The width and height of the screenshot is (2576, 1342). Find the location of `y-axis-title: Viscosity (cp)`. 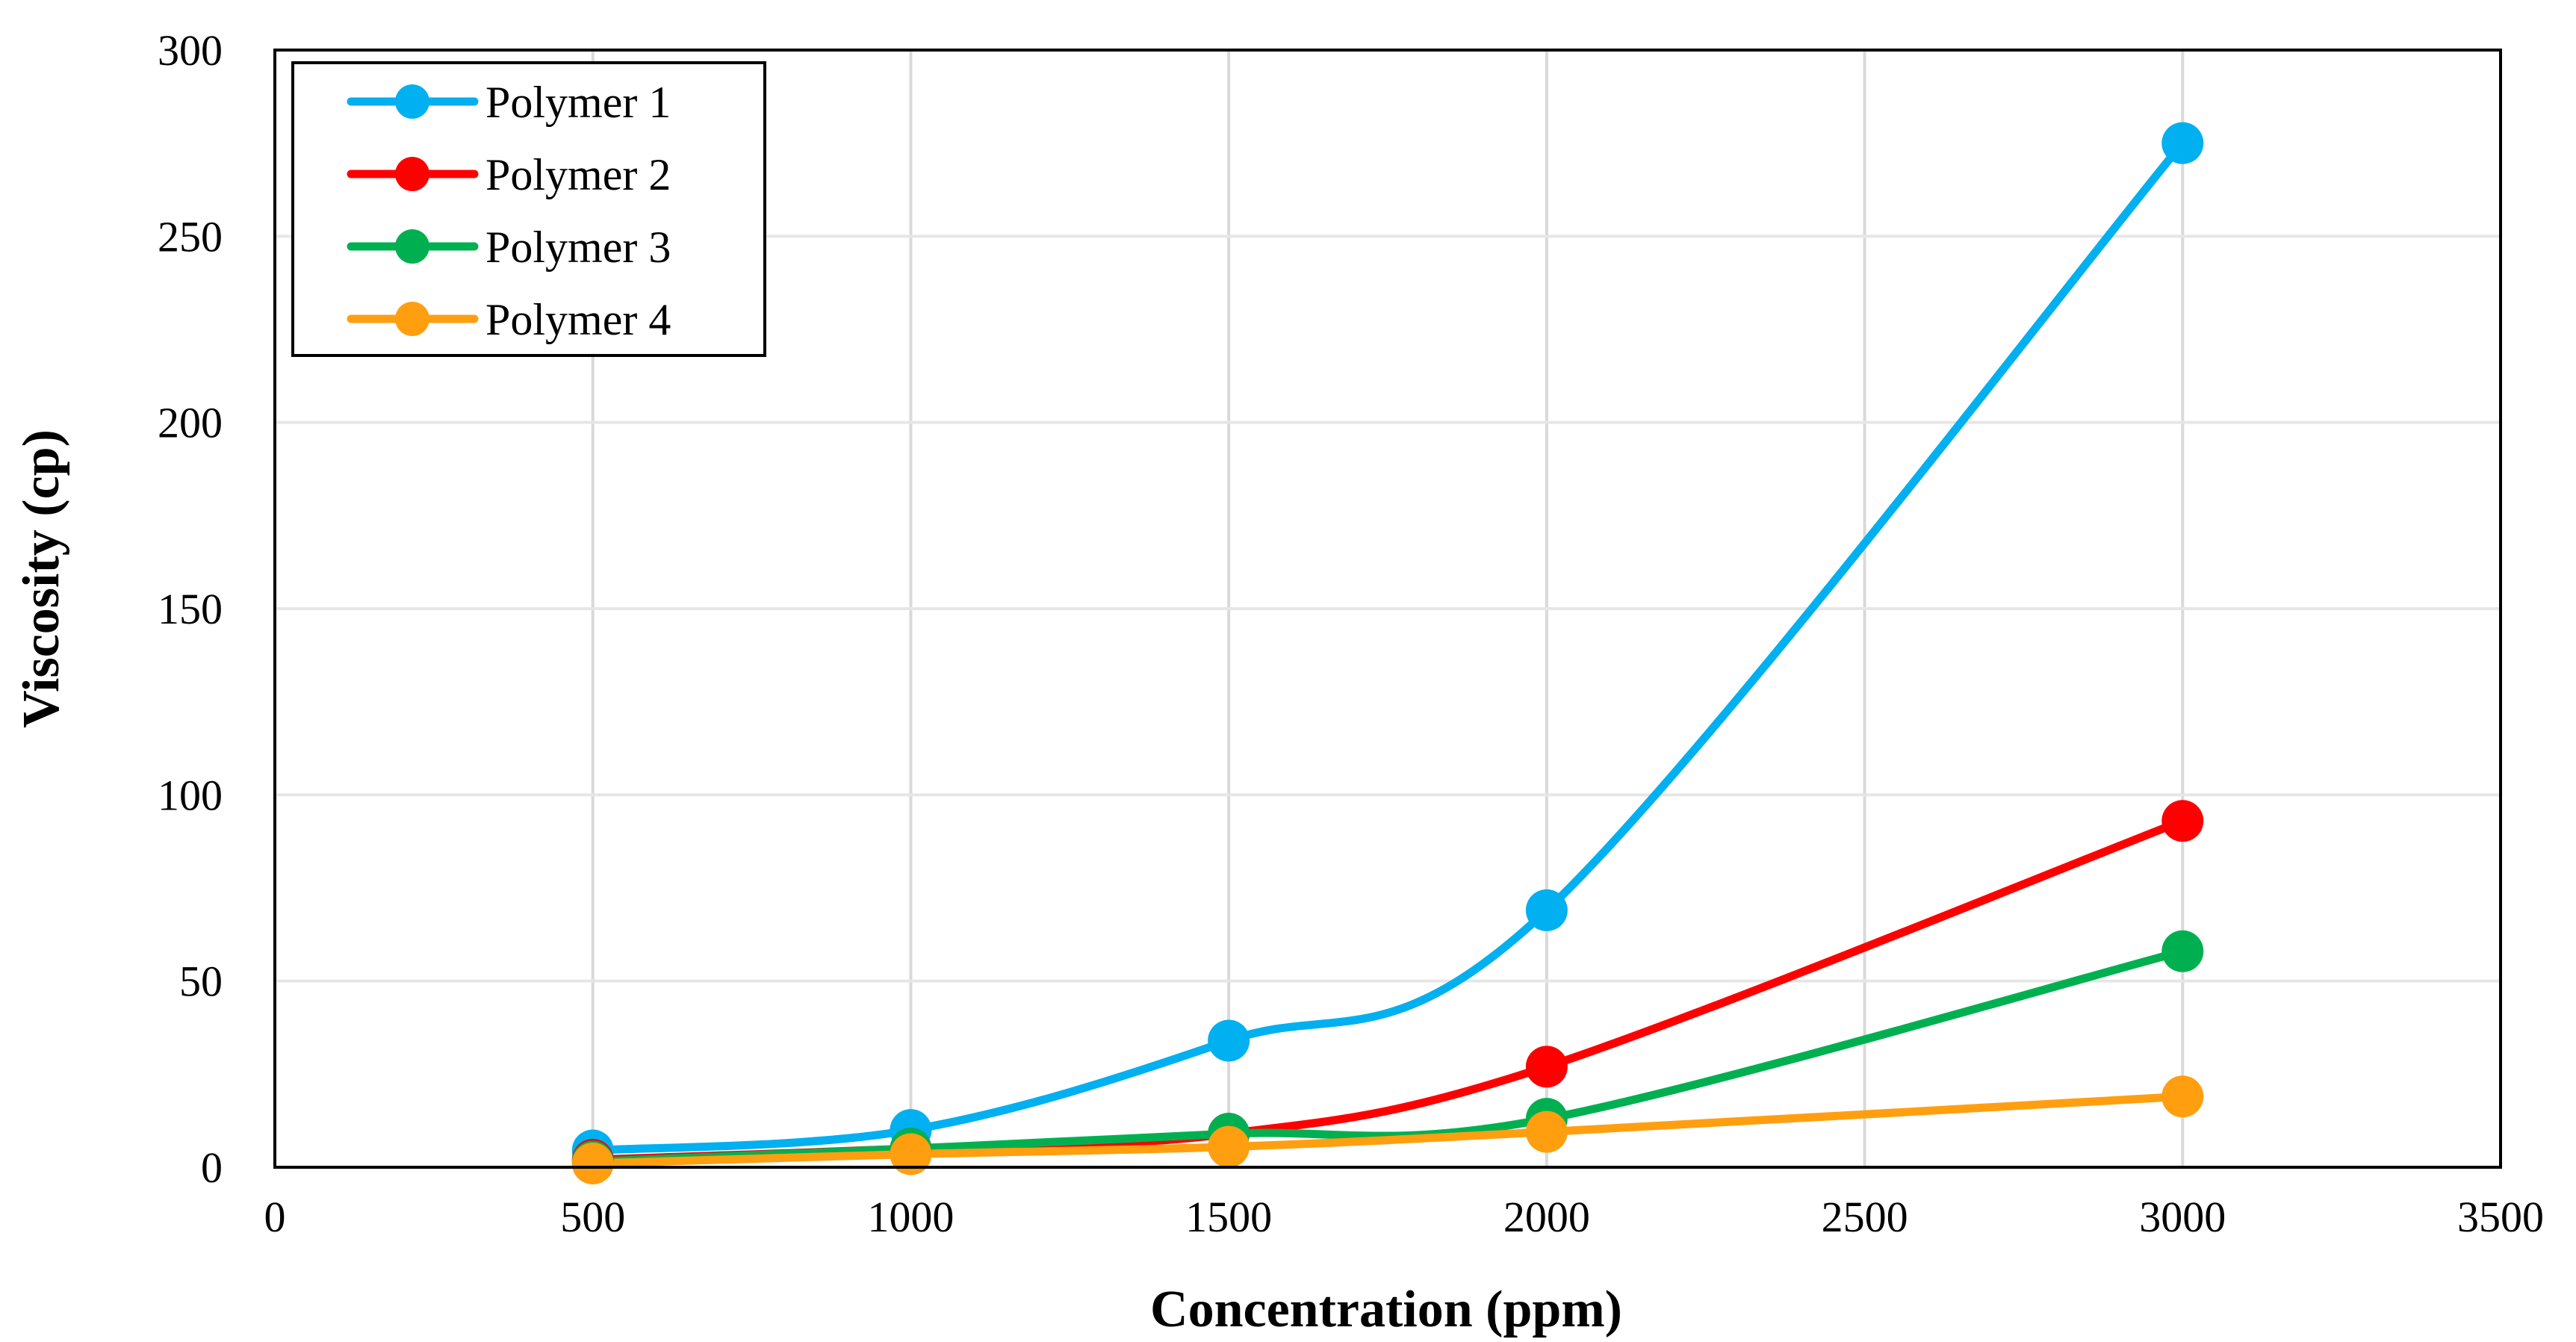

y-axis-title: Viscosity (cp) is located at coordinates (42, 578).